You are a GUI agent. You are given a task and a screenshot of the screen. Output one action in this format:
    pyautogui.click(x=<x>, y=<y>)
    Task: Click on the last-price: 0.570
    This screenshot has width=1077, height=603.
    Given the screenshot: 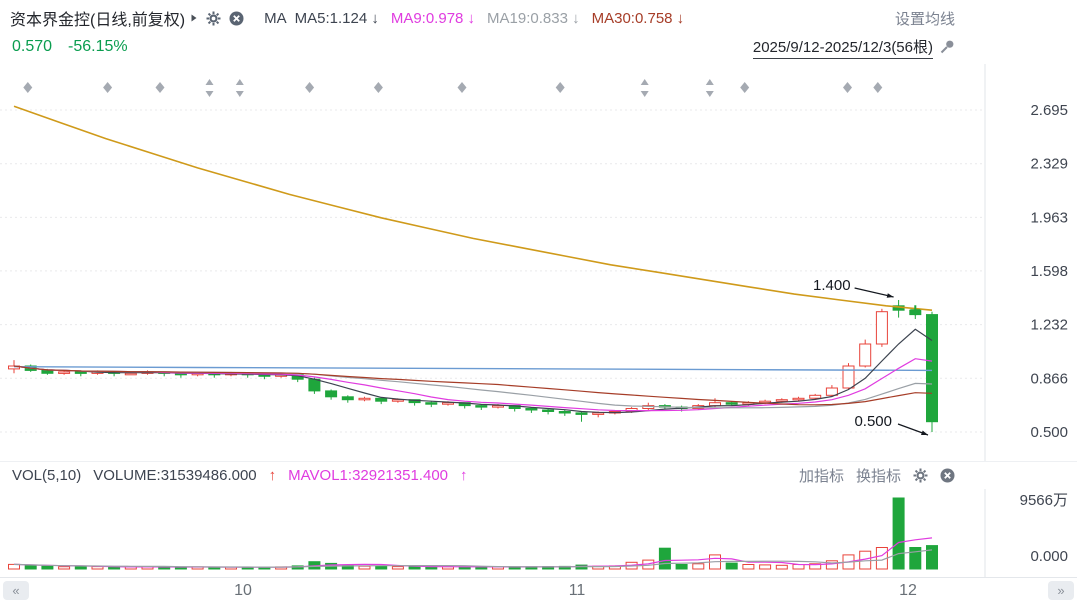 What is the action you would take?
    pyautogui.click(x=32, y=46)
    